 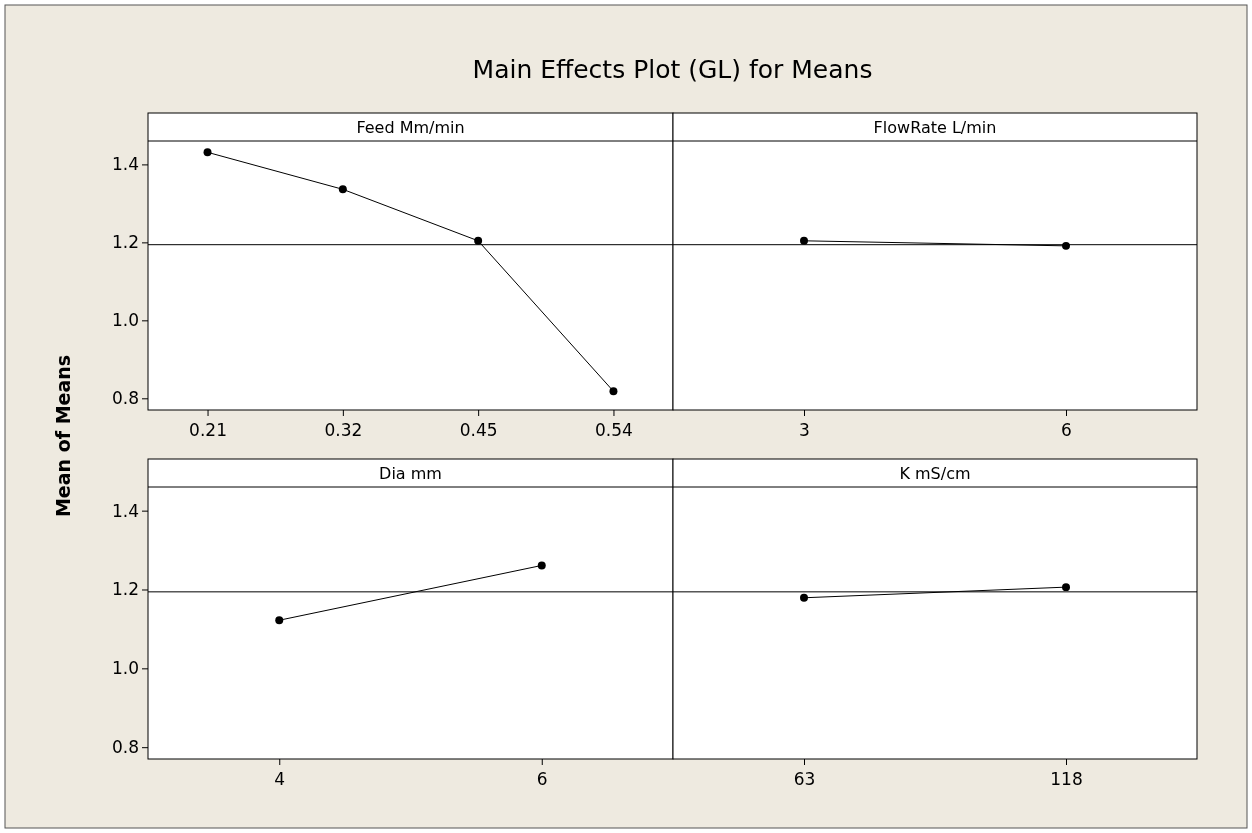 What do you see at coordinates (63, 436) in the screenshot?
I see `y-axis-title: Mean of Means` at bounding box center [63, 436].